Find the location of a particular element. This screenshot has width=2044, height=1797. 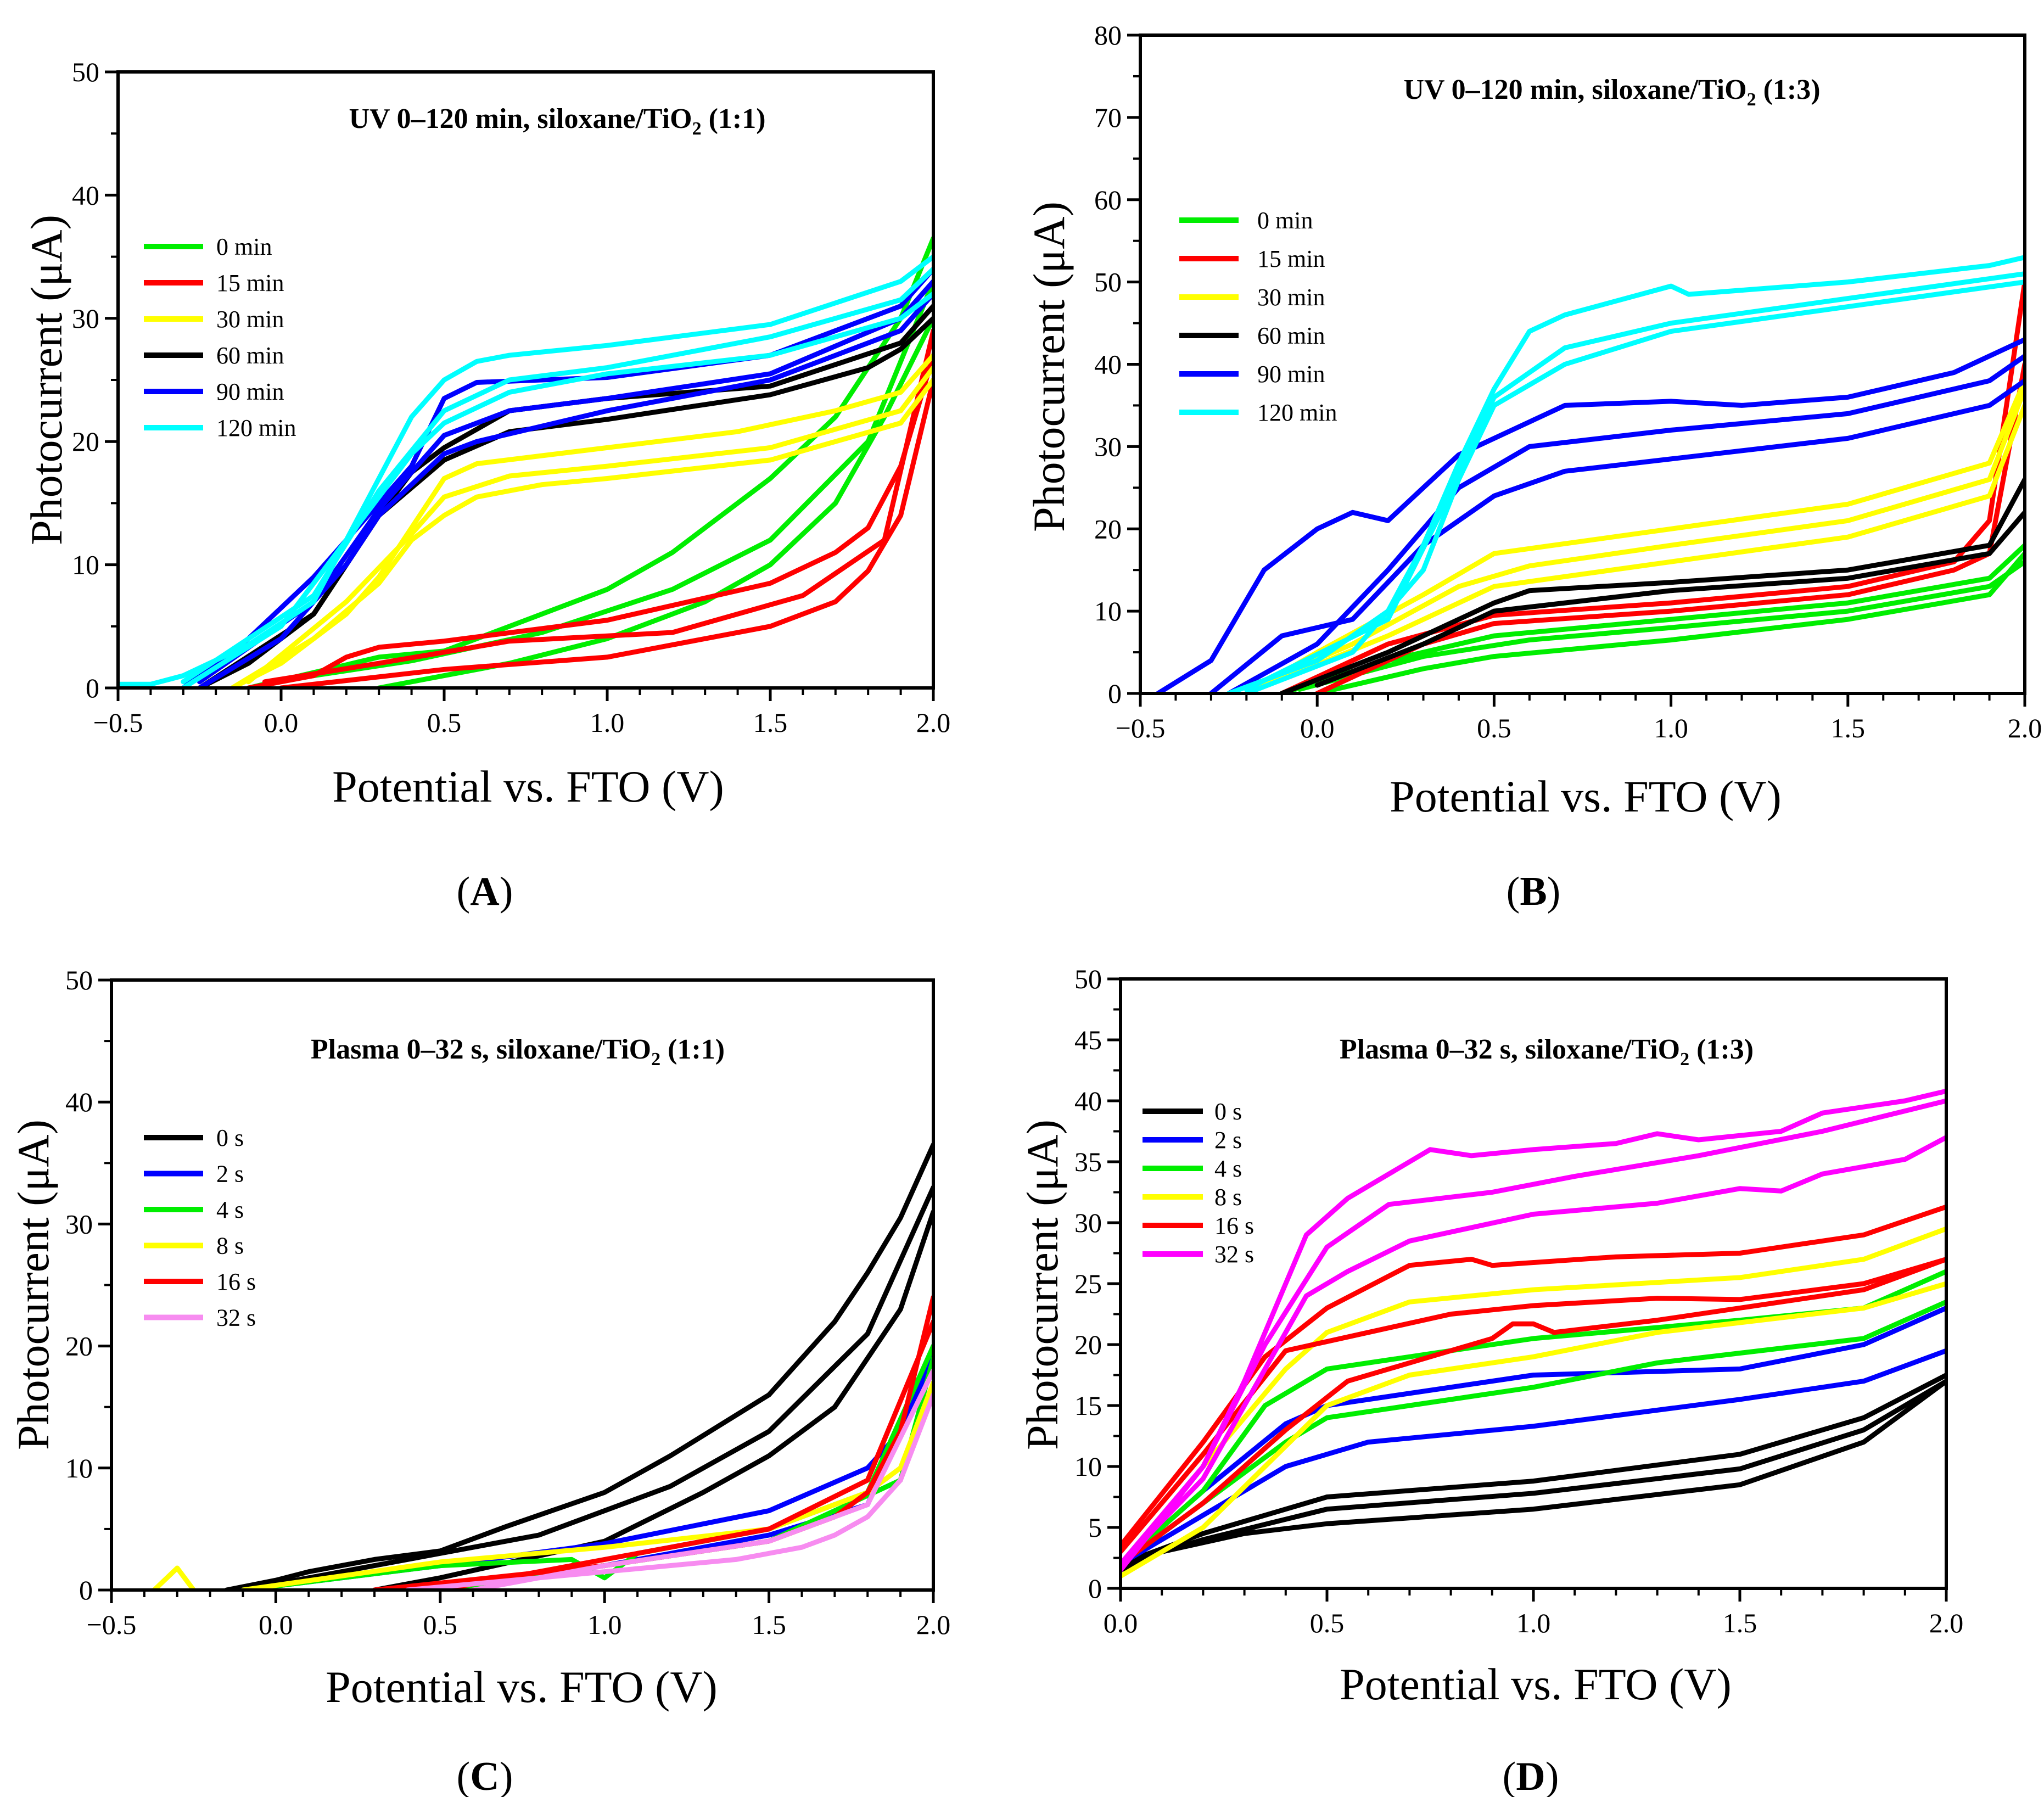

legend-label: 120 min is located at coordinates (256, 428).